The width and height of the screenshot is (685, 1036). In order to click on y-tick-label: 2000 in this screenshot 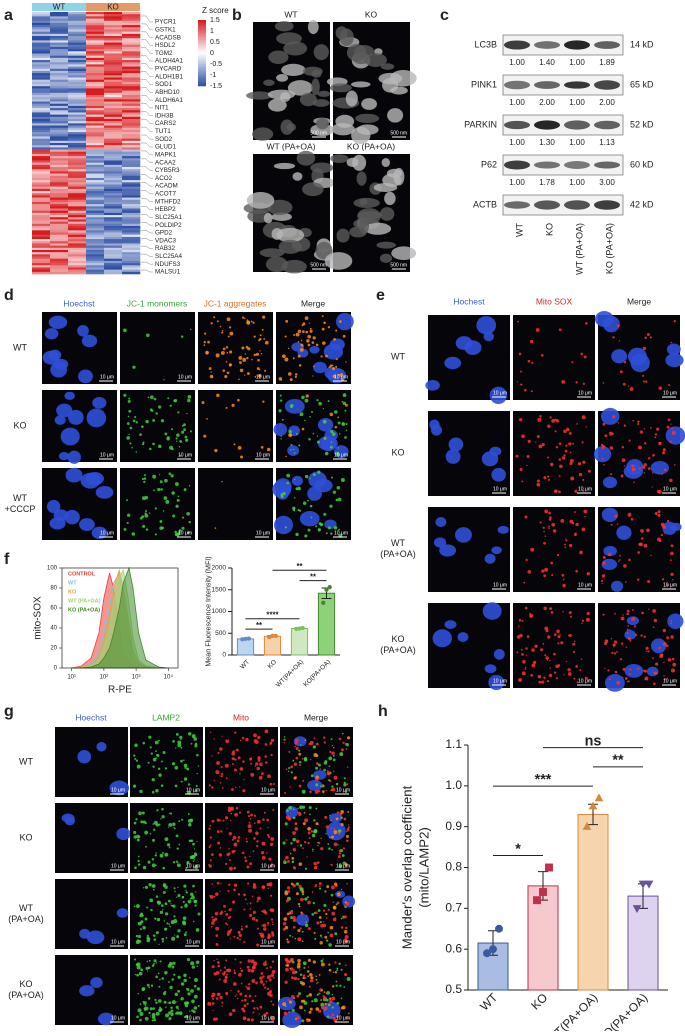, I will do `click(219, 568)`.